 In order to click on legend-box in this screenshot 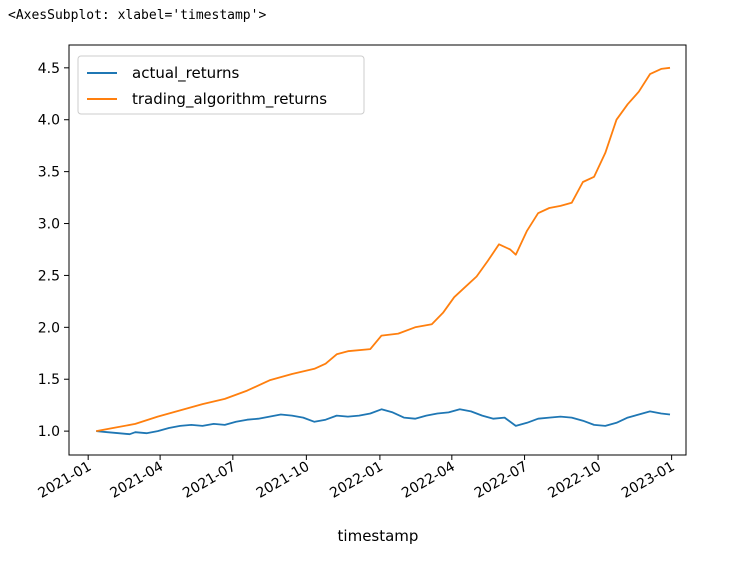, I will do `click(221, 85)`.